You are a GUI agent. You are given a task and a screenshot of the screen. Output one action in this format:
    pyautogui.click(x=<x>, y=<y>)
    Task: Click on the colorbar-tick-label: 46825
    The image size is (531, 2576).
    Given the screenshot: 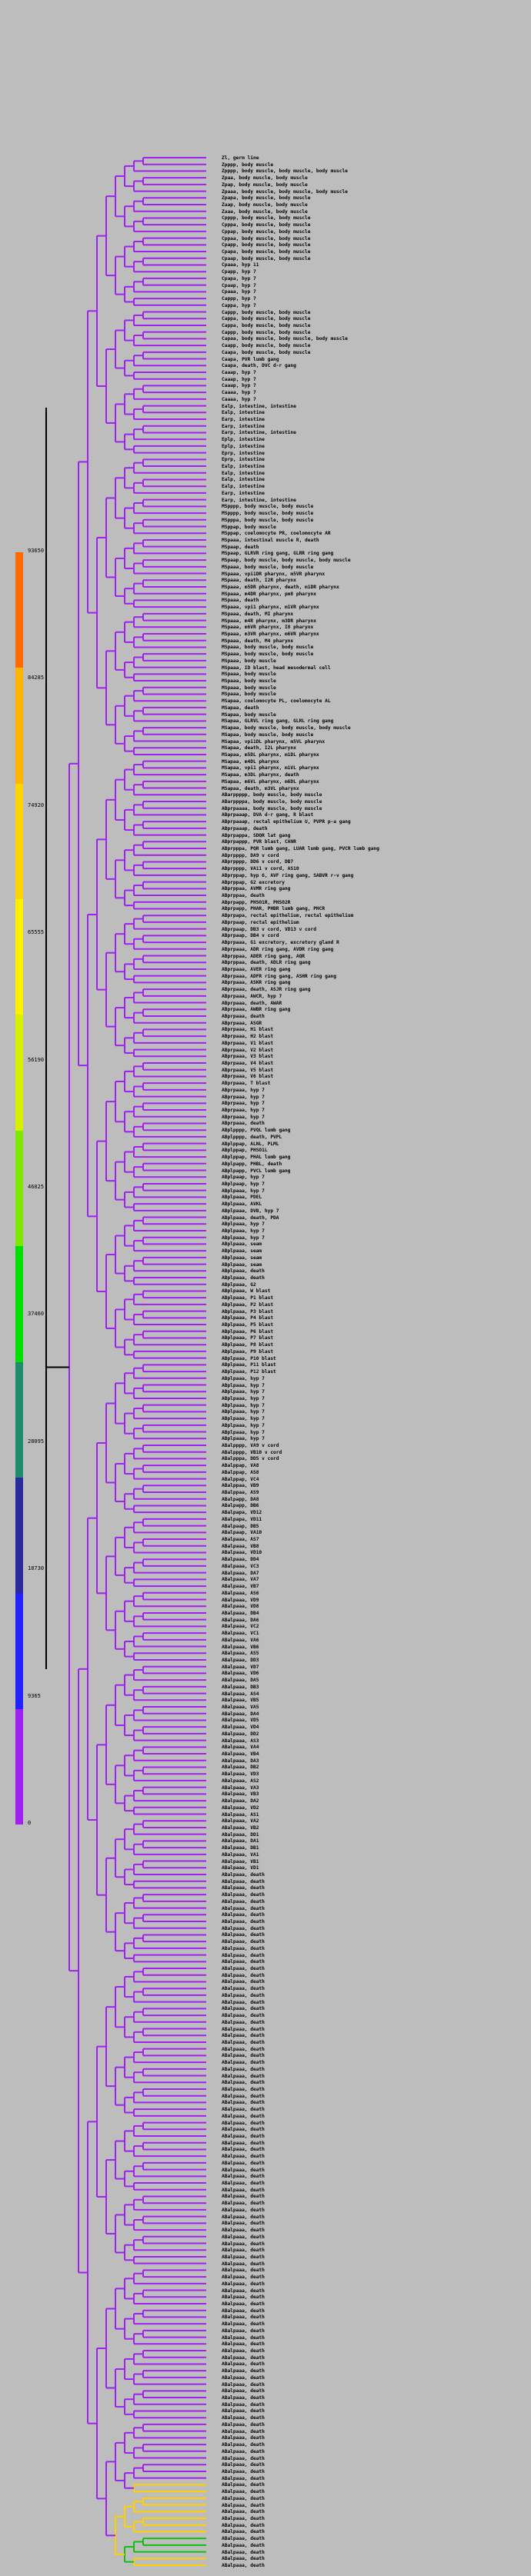 What is the action you would take?
    pyautogui.click(x=36, y=1187)
    